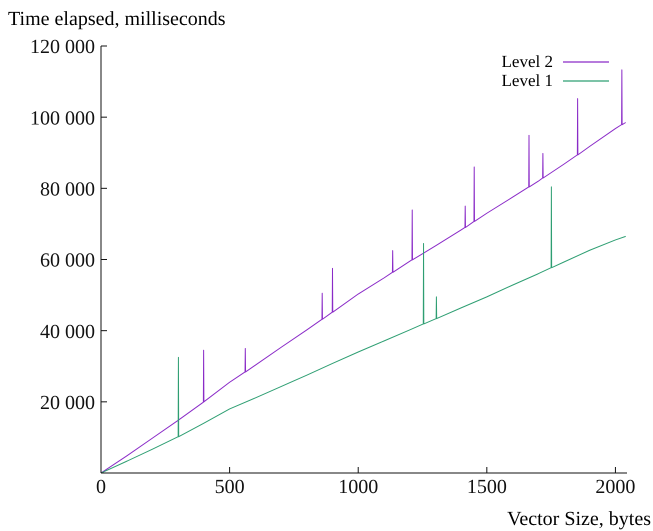 The image size is (653, 531). I want to click on y-tick-label: 80 000, so click(67, 189).